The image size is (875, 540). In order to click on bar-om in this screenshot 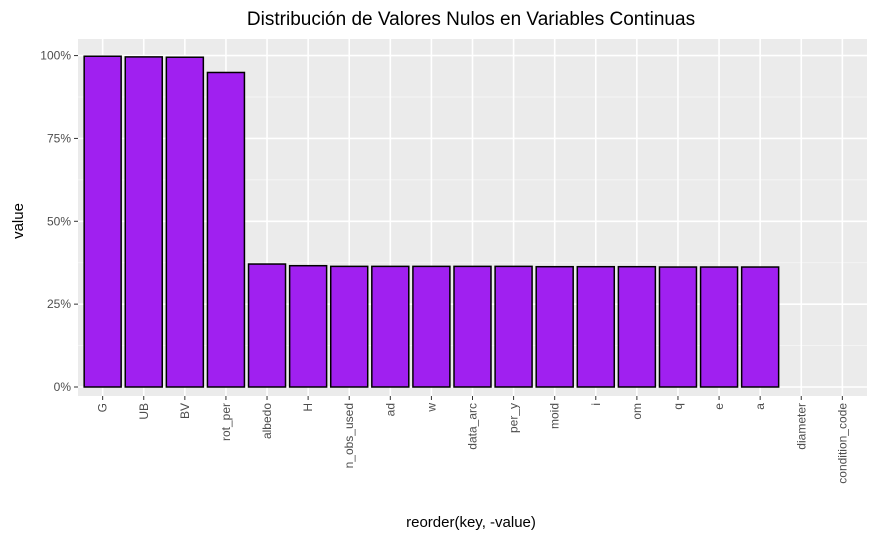, I will do `click(637, 326)`.